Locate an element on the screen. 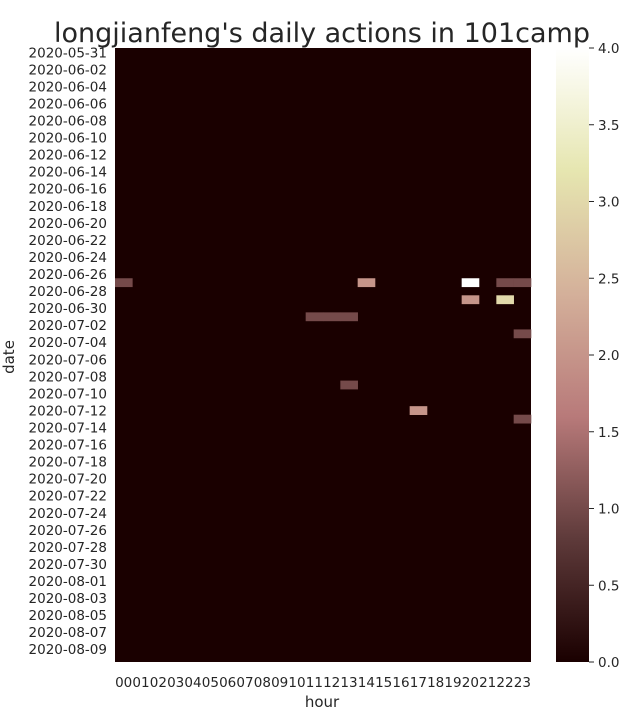 The width and height of the screenshot is (640, 720). y-tick-label: 2020-08-05 is located at coordinates (68, 616).